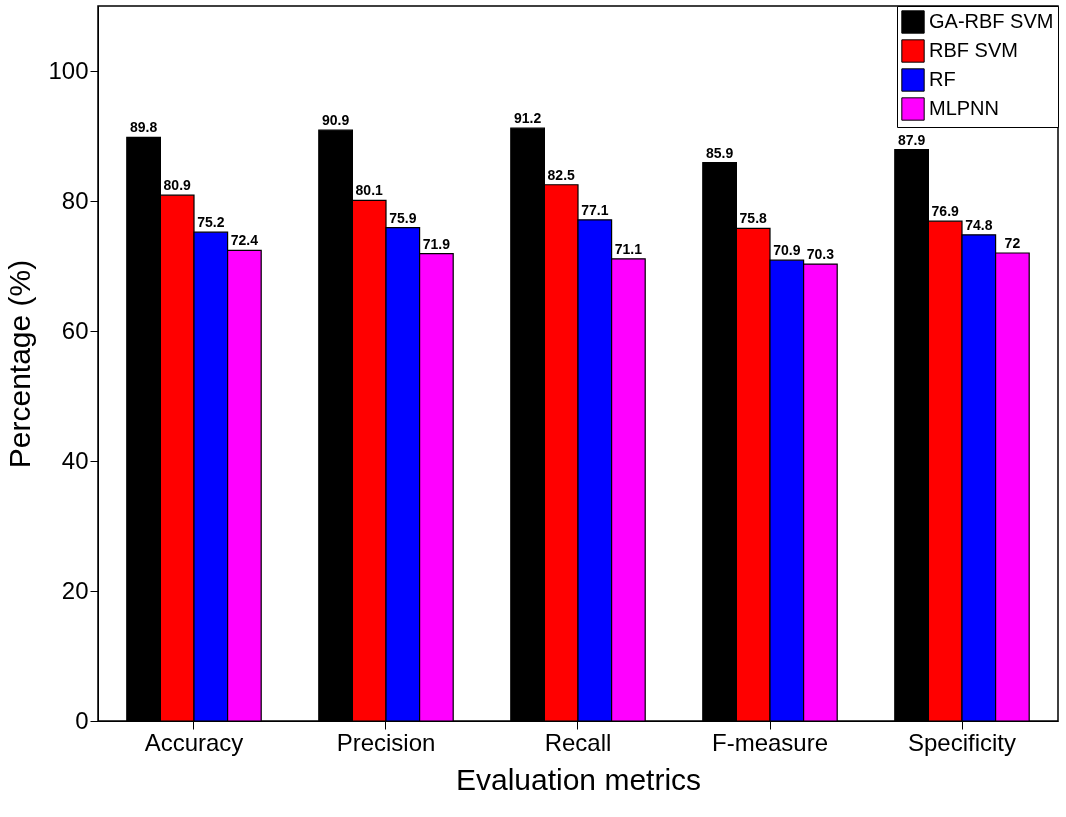 The image size is (1066, 817). Describe the element at coordinates (527, 118) in the screenshot. I see `data-label: 91.2` at that location.